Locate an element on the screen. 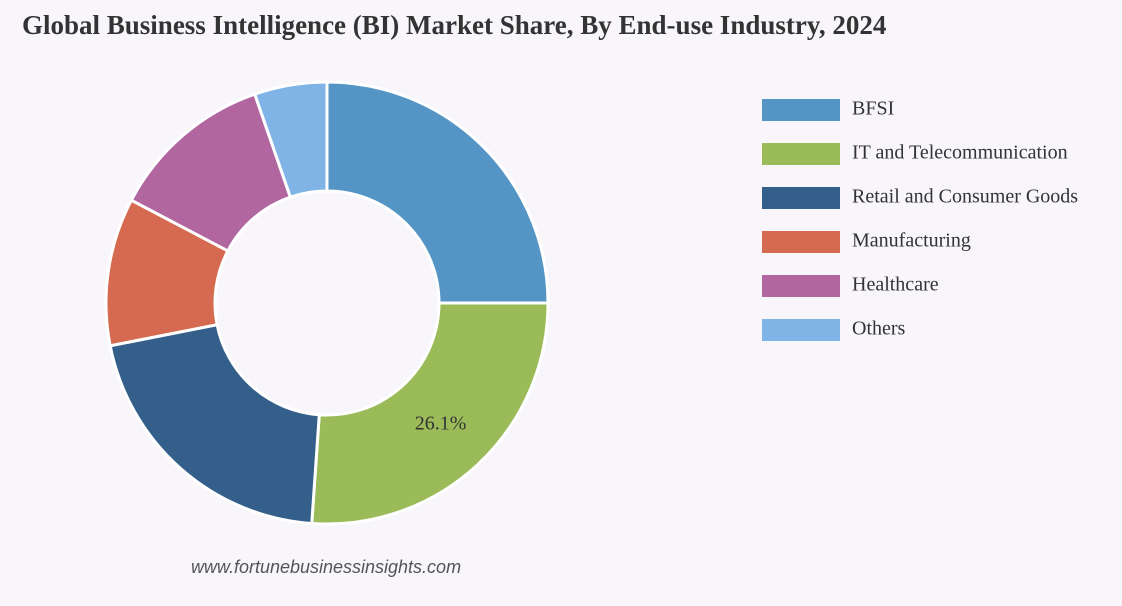 This screenshot has width=1122, height=606. legend-label: Others is located at coordinates (879, 329).